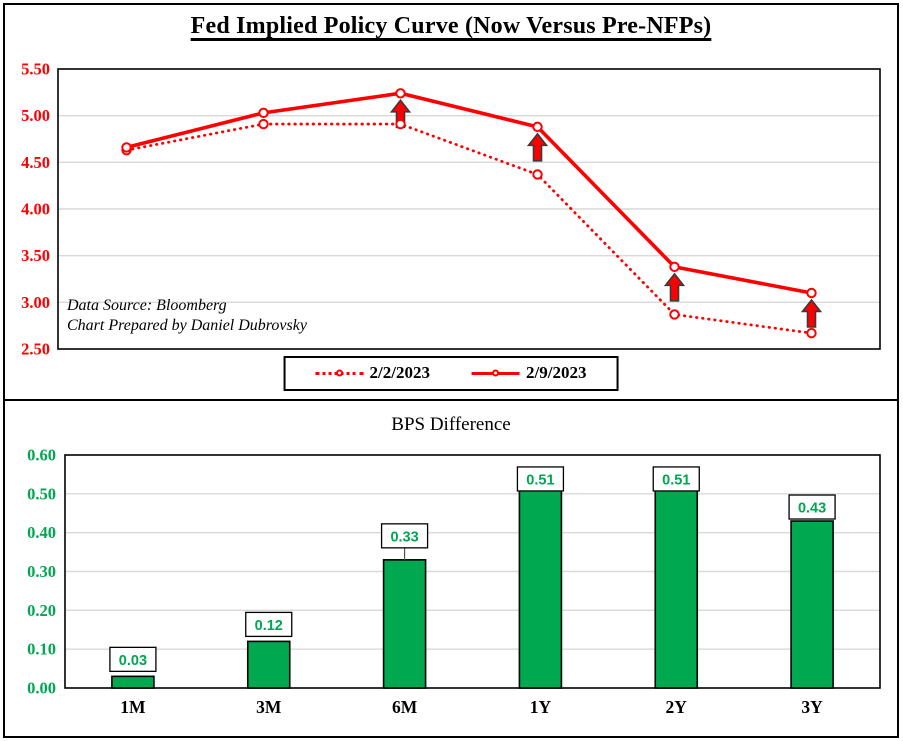 The width and height of the screenshot is (903, 741). What do you see at coordinates (451, 373) in the screenshot?
I see `legend: 2/2/2023 2/9/2023` at bounding box center [451, 373].